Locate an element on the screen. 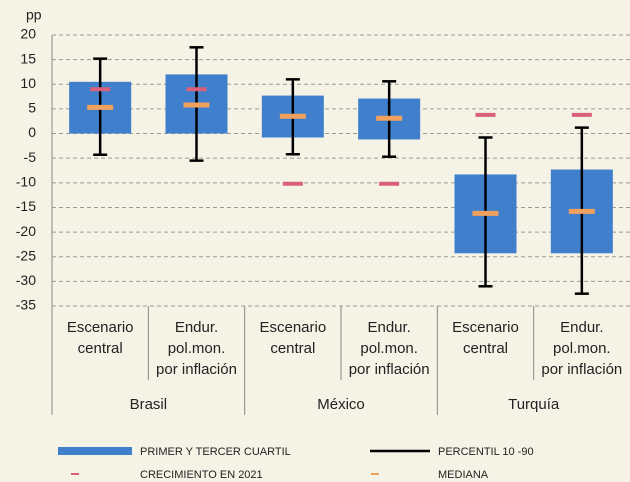  group-label: México is located at coordinates (341, 404).